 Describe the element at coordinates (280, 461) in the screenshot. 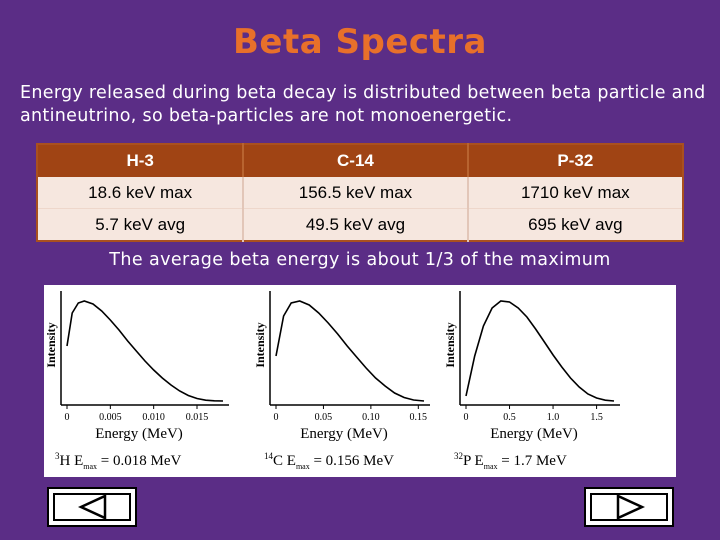

I see `c14-isotope-symbol: C` at that location.